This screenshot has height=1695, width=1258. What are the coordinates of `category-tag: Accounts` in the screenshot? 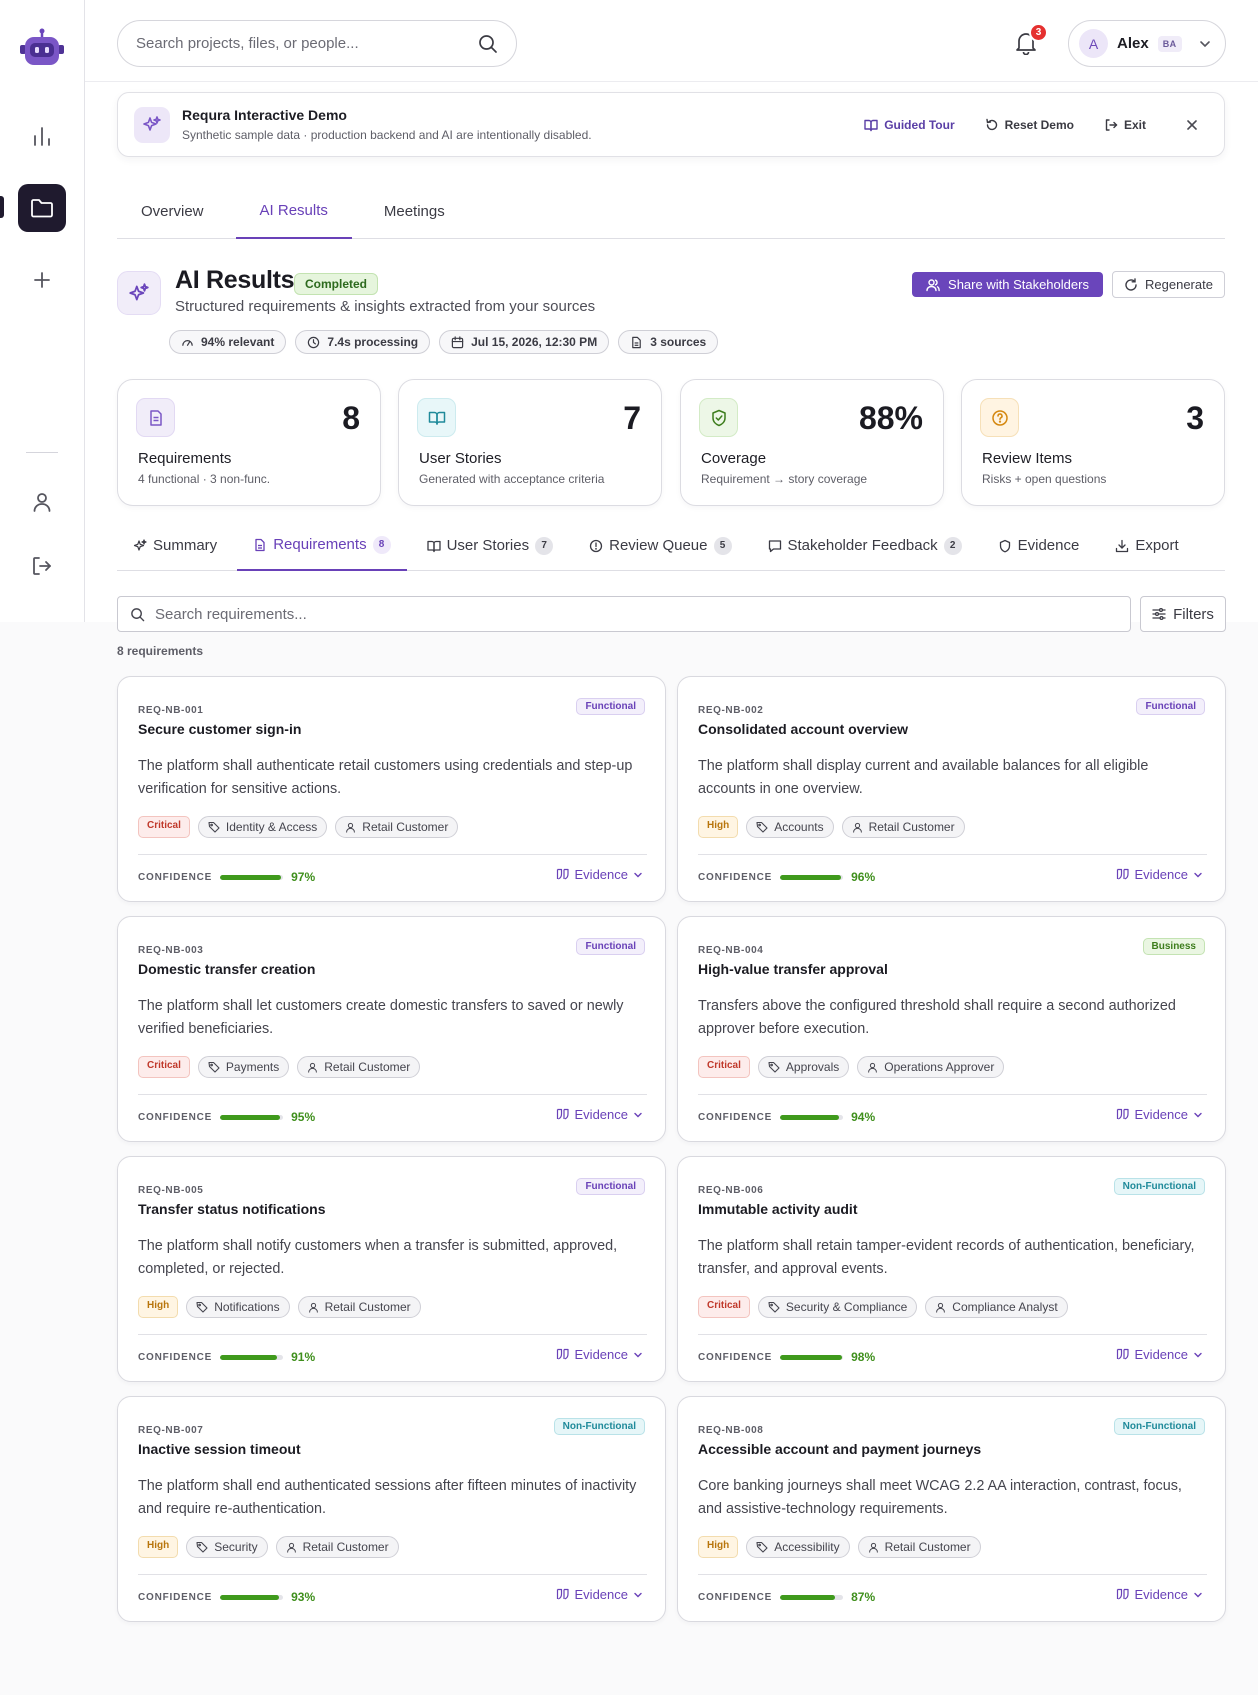 It's located at (790, 827).